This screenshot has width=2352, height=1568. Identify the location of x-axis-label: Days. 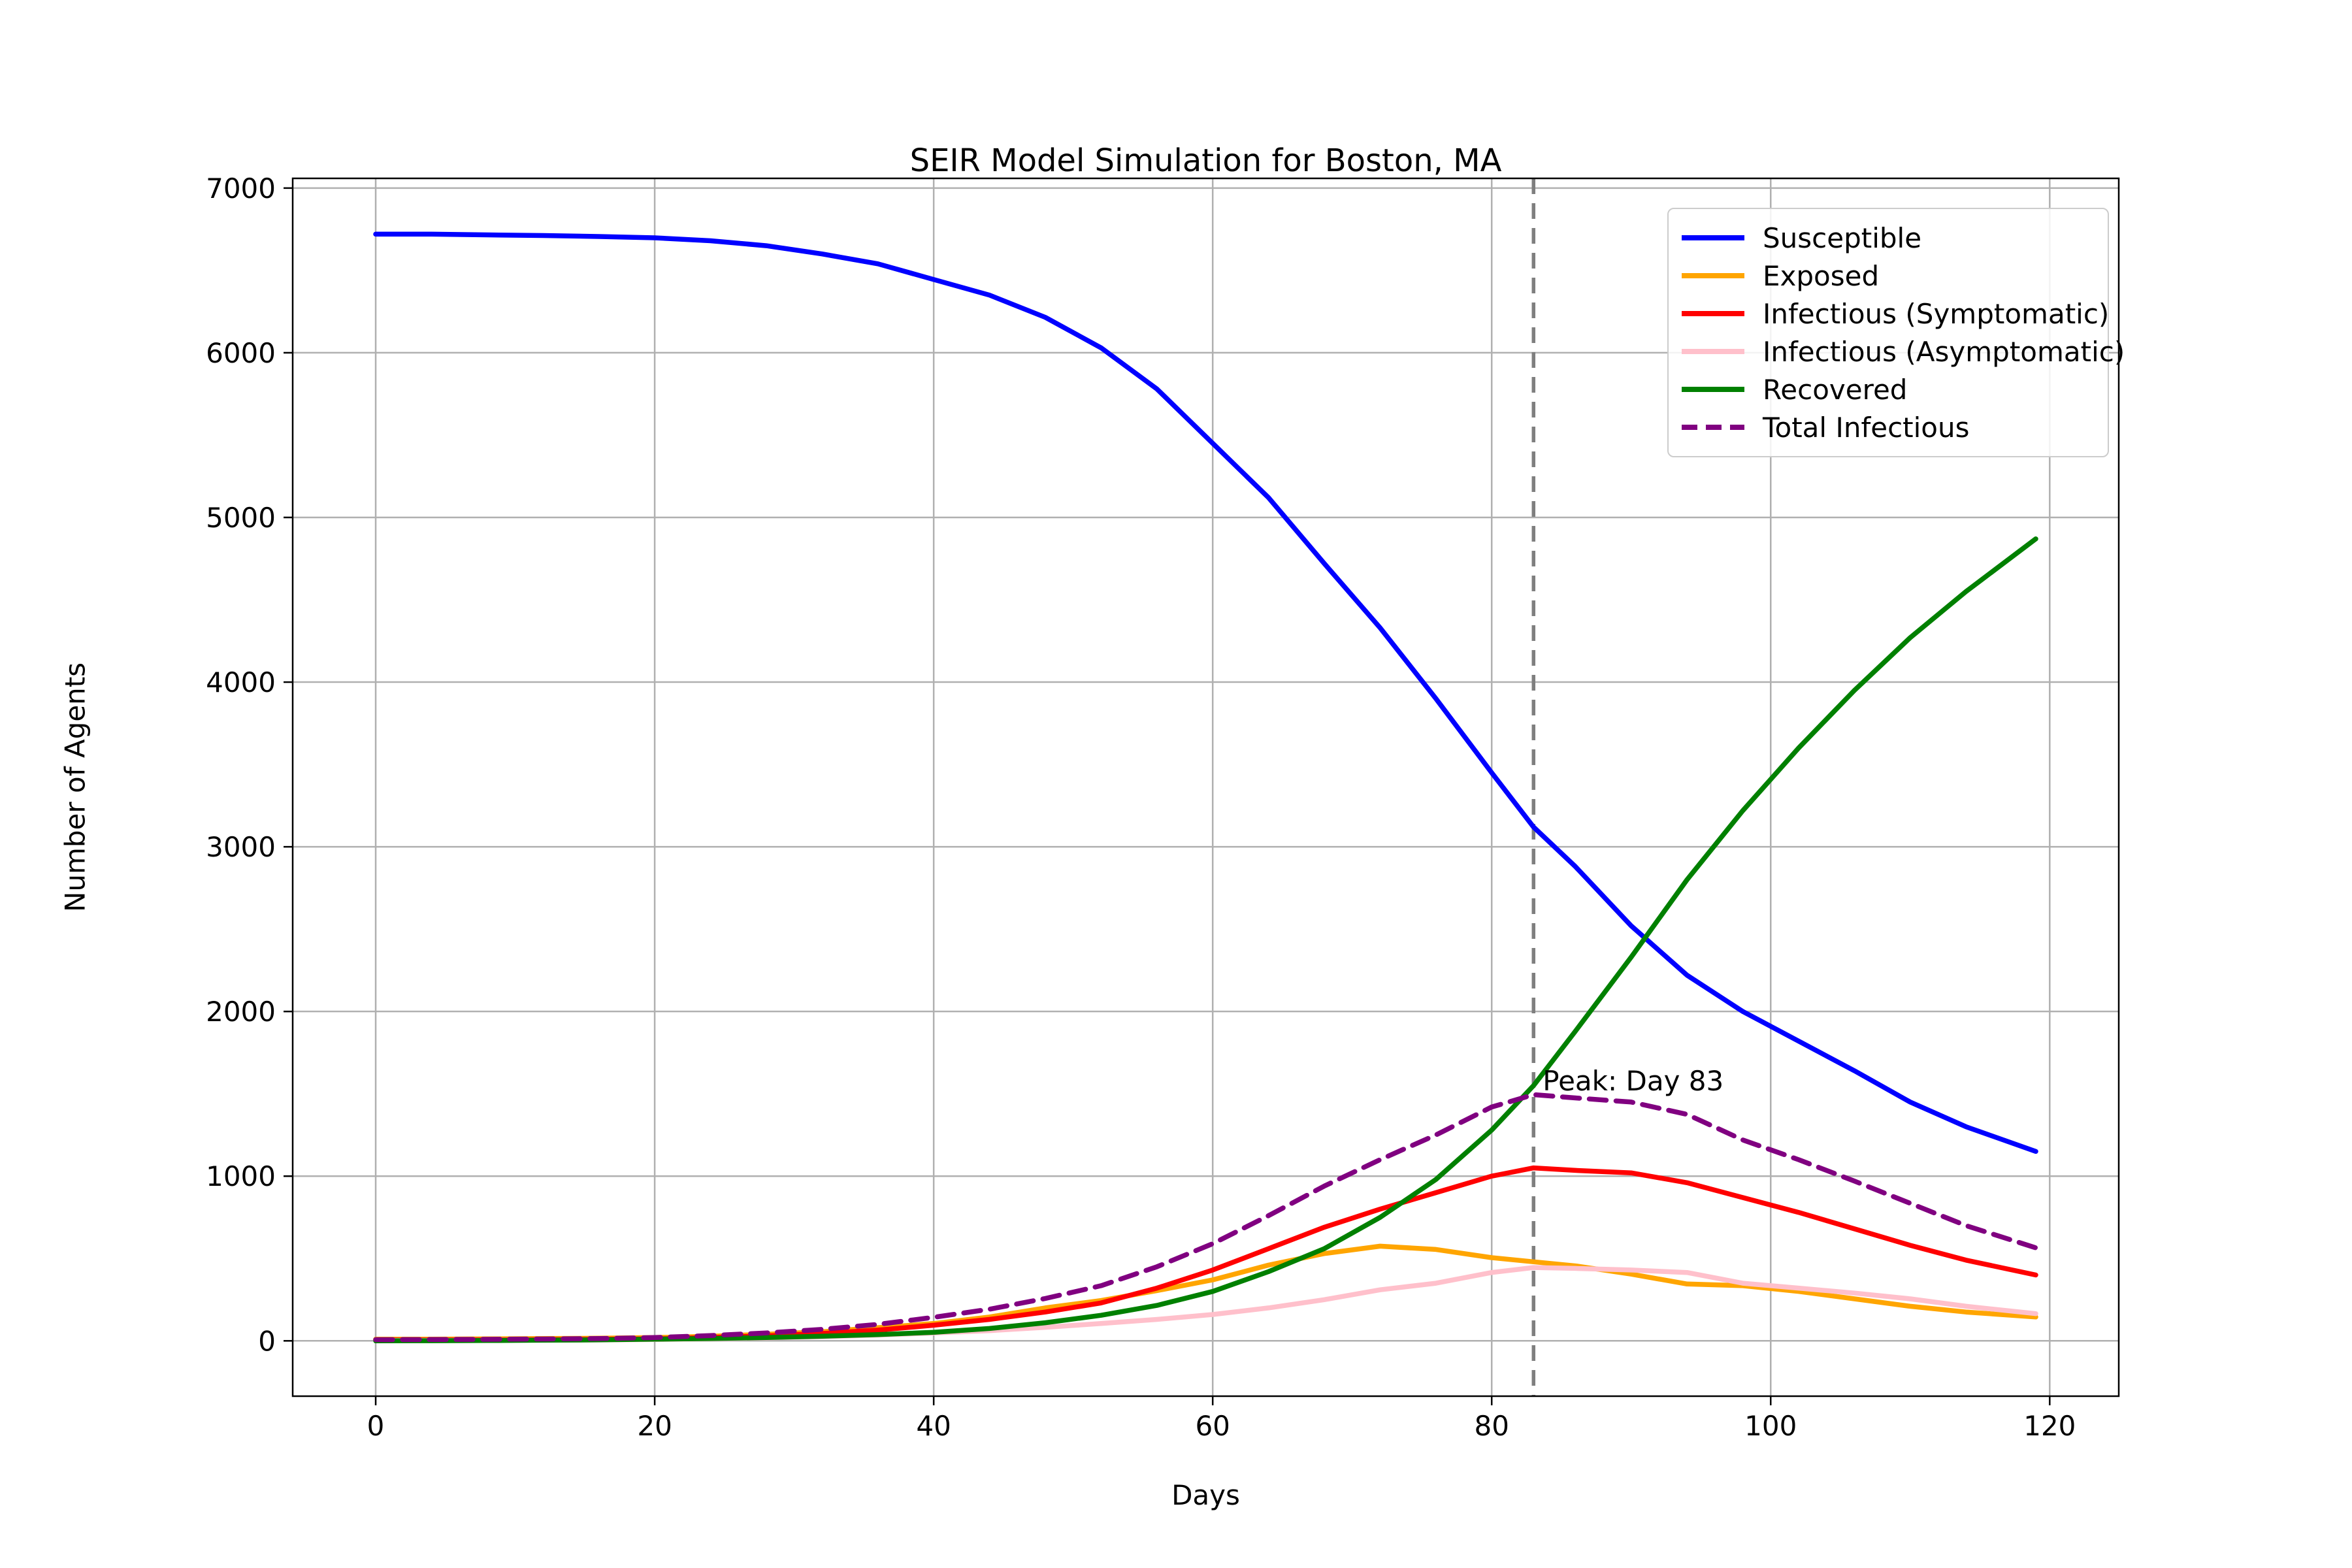
(1205, 1495).